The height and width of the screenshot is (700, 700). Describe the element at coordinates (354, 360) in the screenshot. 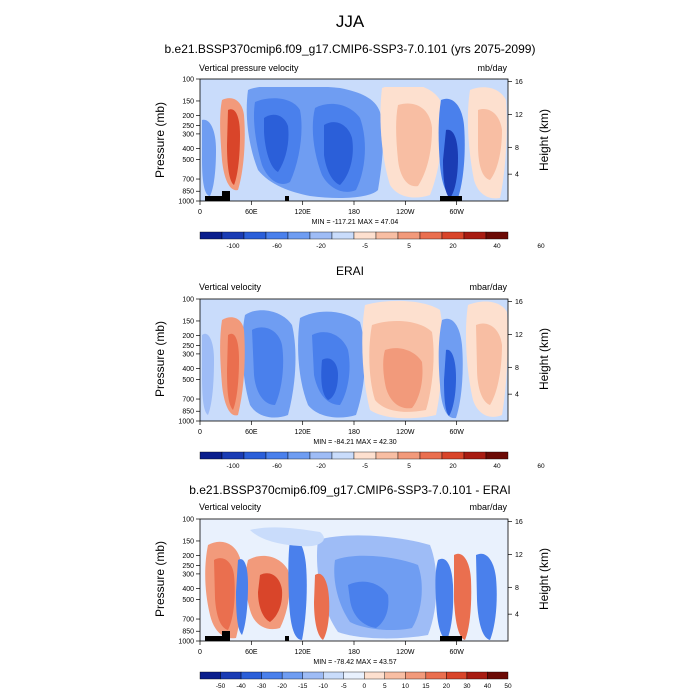

I see `panel-2-plot` at that location.